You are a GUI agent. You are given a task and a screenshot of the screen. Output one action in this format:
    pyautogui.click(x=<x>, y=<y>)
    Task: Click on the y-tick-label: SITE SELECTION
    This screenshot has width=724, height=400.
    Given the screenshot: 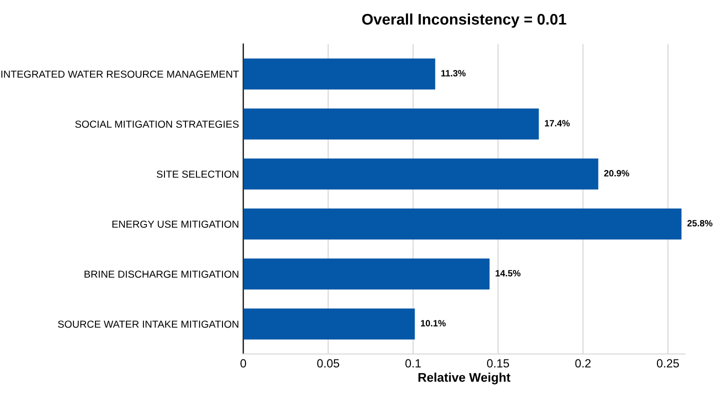 What is the action you would take?
    pyautogui.click(x=197, y=174)
    